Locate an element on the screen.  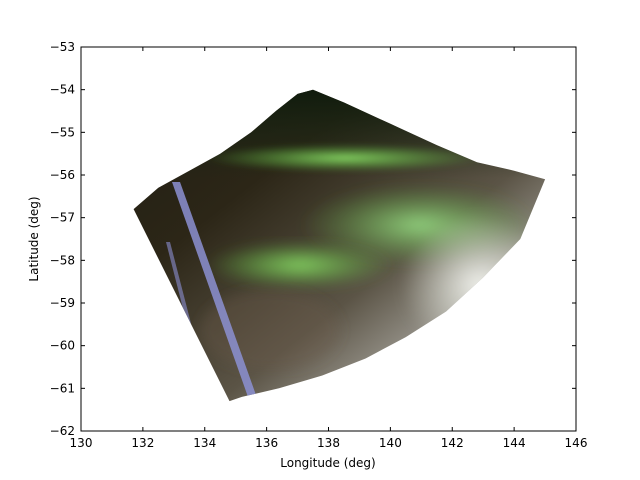
y-tick-label: −57 is located at coordinates (62, 218).